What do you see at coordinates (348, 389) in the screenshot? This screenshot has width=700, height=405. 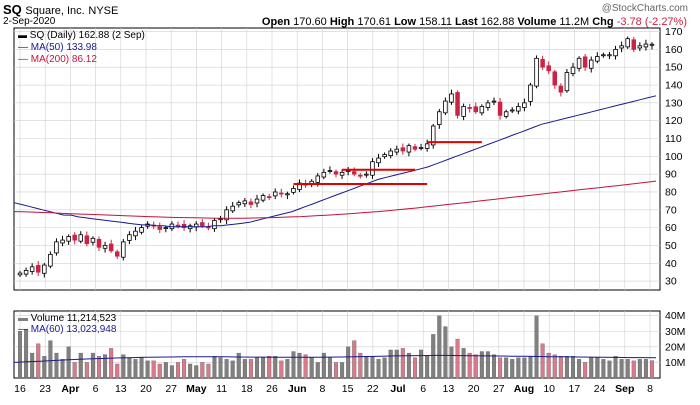 I see `x-tick-label: 15` at bounding box center [348, 389].